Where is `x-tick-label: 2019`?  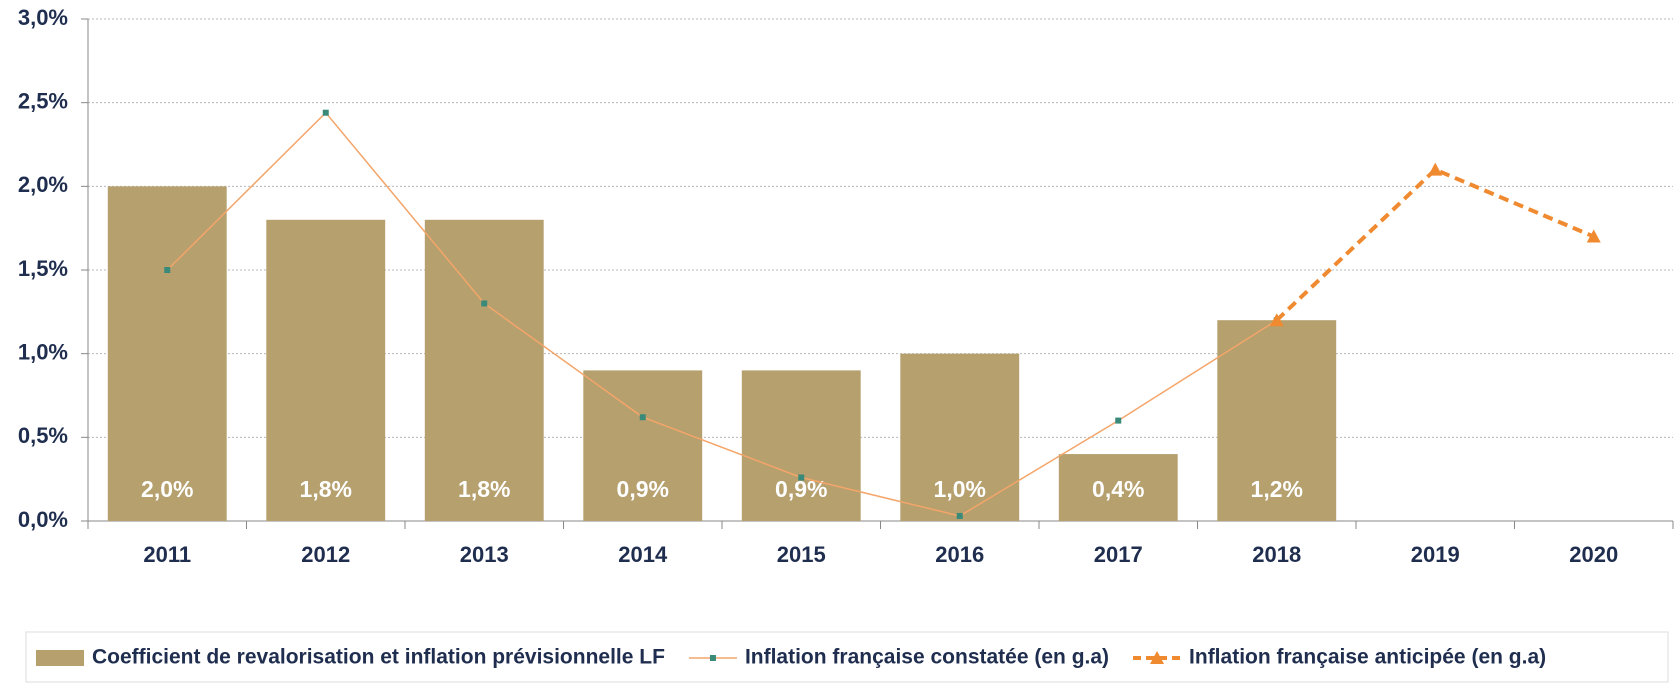
x-tick-label: 2019 is located at coordinates (1435, 554).